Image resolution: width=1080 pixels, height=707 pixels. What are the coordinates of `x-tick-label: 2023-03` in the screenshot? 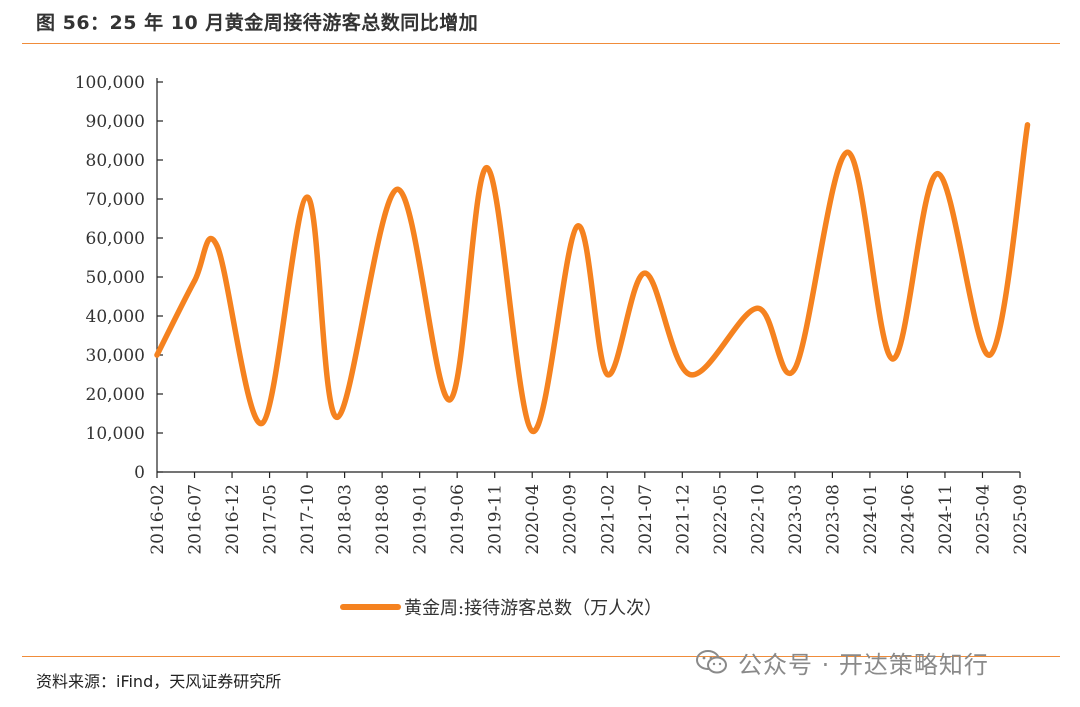 It's located at (796, 519).